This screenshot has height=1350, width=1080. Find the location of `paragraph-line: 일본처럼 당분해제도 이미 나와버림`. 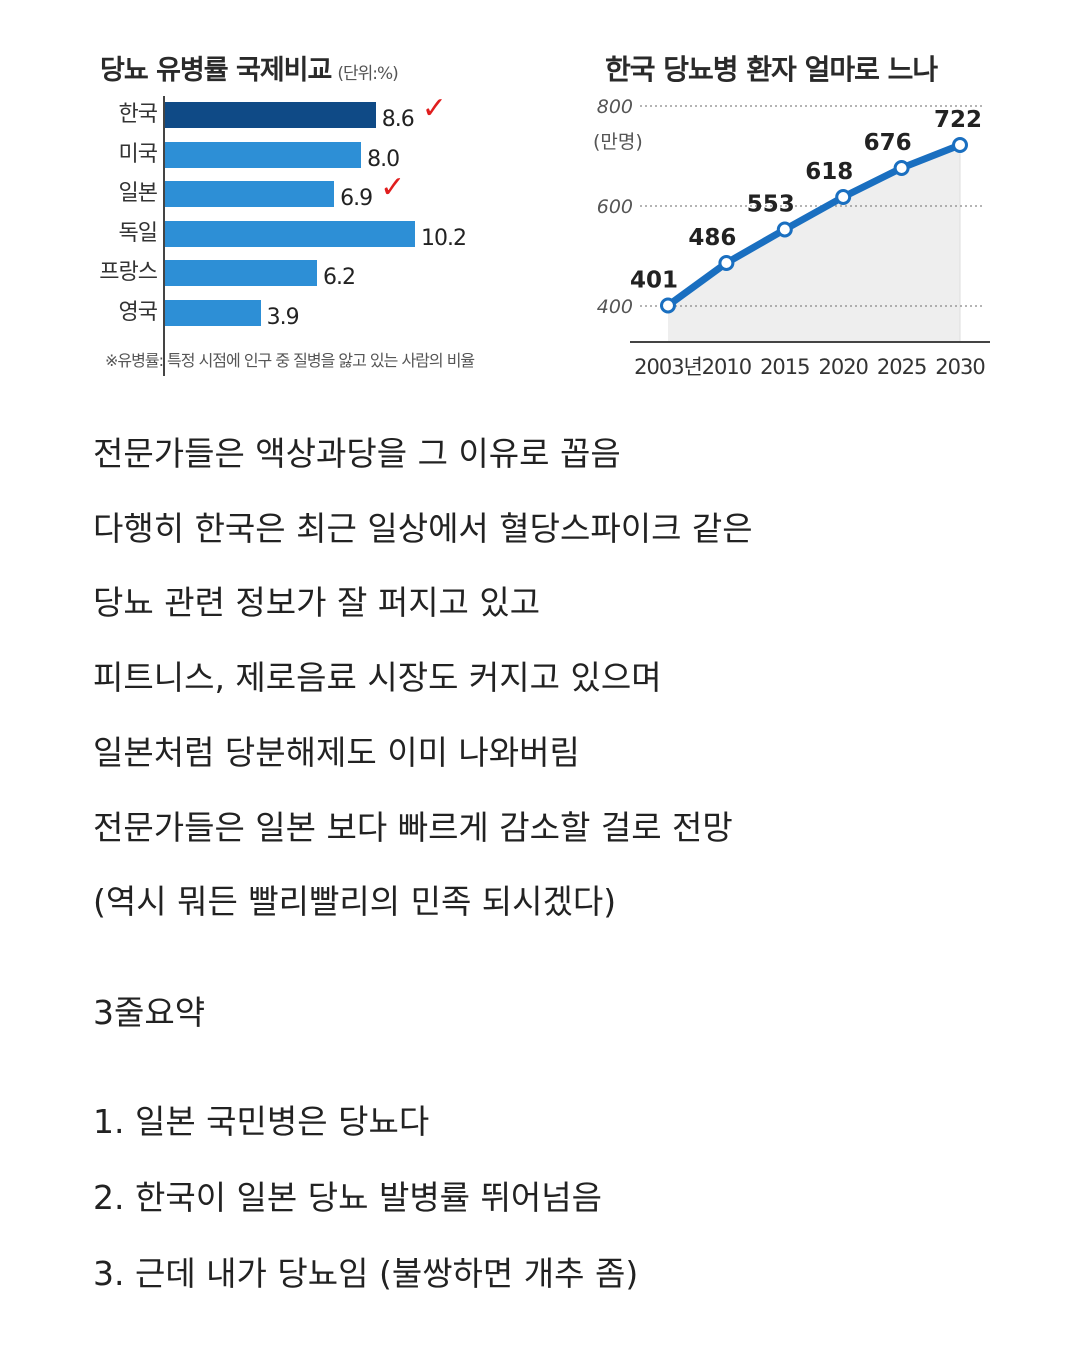

paragraph-line: 일본처럼 당분해제도 이미 나와버림 is located at coordinates (336, 752).